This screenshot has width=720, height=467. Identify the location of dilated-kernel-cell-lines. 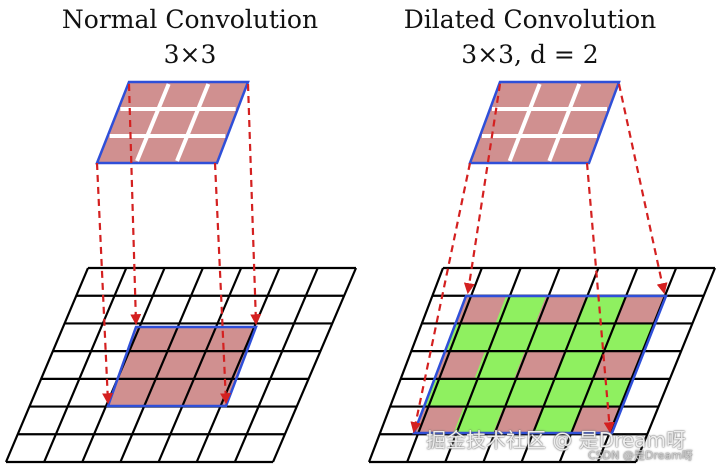
(544, 122).